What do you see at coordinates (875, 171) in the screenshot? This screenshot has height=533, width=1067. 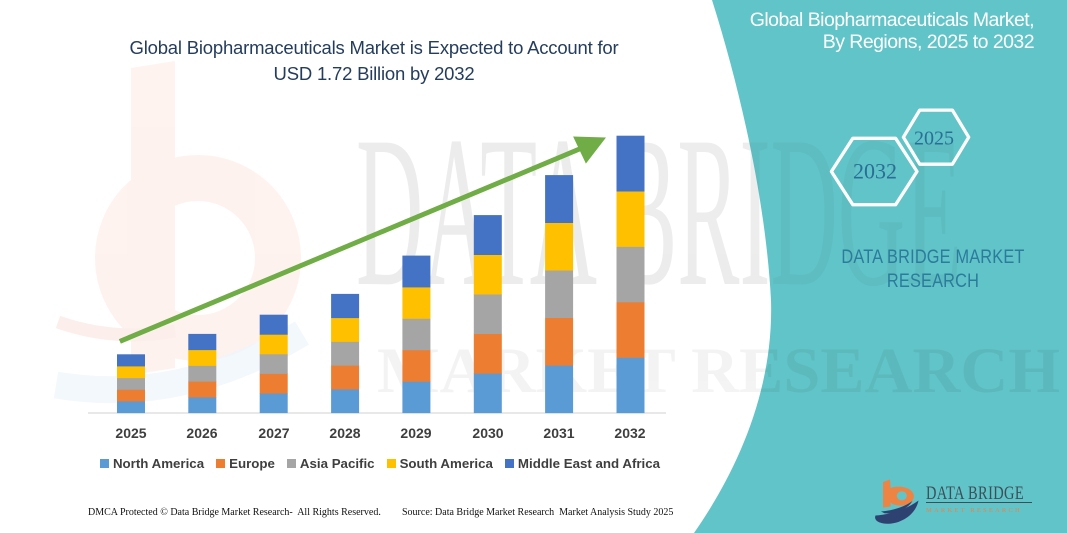 I see `svg-text: 2032` at bounding box center [875, 171].